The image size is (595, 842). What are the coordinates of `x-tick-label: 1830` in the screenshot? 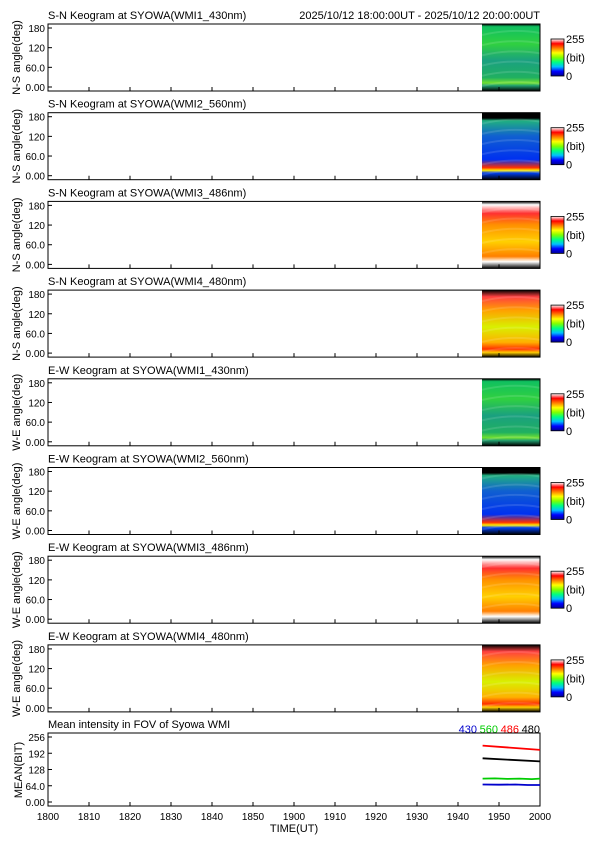 It's located at (171, 817).